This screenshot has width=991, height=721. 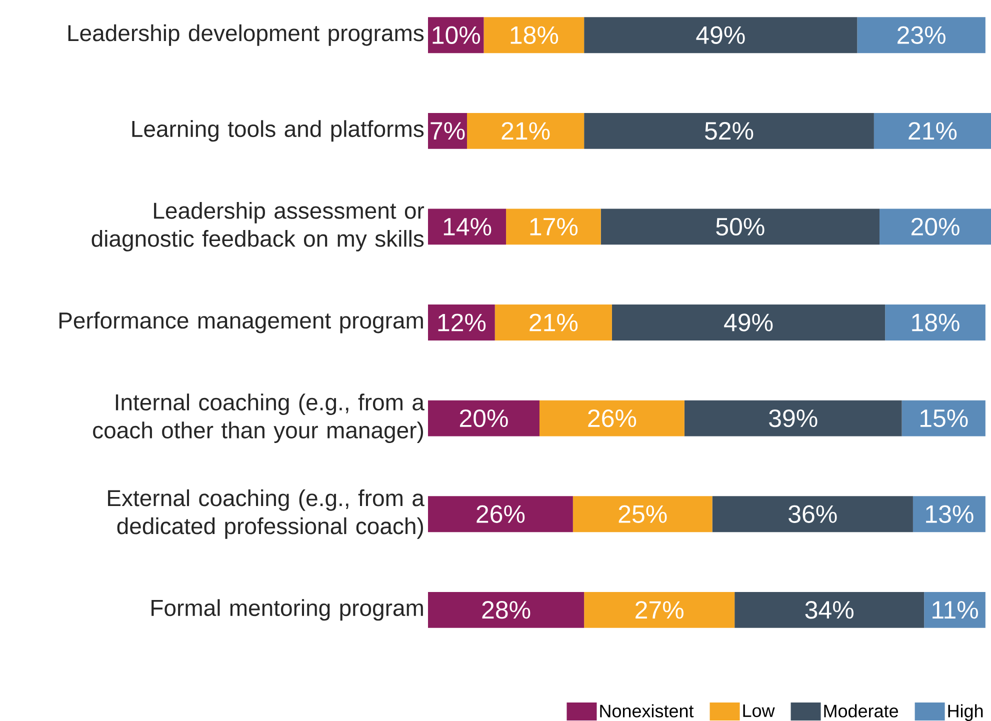 I want to click on data-label: 36%, so click(x=812, y=514).